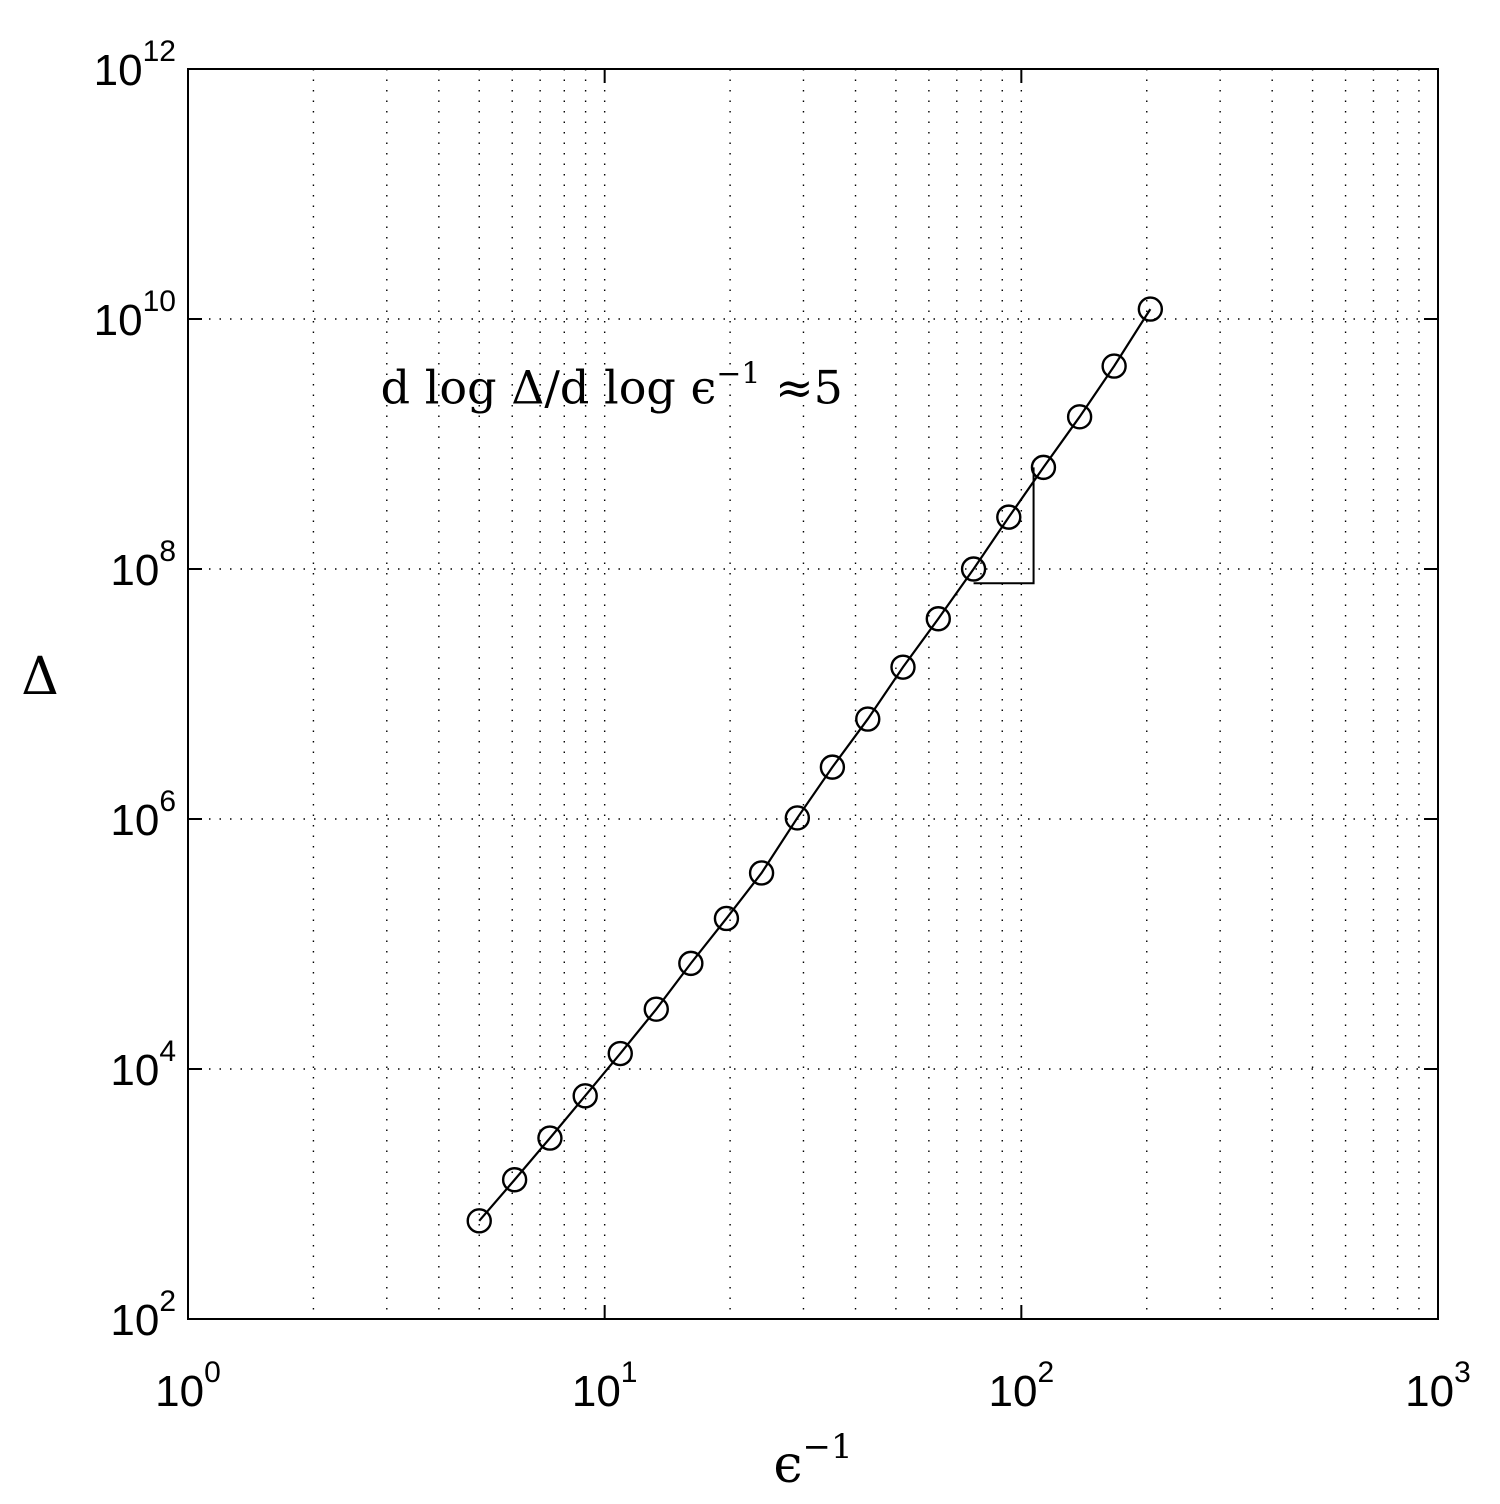 This screenshot has height=1504, width=1500. Describe the element at coordinates (159, 301) in the screenshot. I see `y-tick-exp: 10` at that location.